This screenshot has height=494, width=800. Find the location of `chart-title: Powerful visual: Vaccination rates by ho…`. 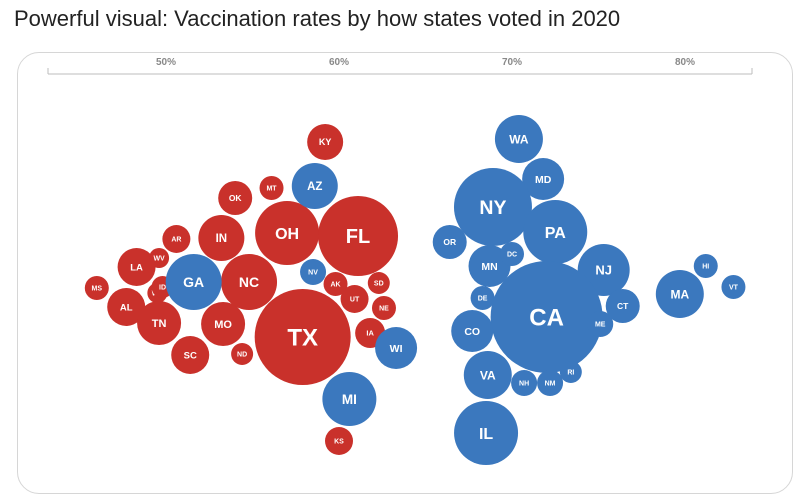

chart-title: Powerful visual: Vaccination rates by ho… is located at coordinates (317, 18).